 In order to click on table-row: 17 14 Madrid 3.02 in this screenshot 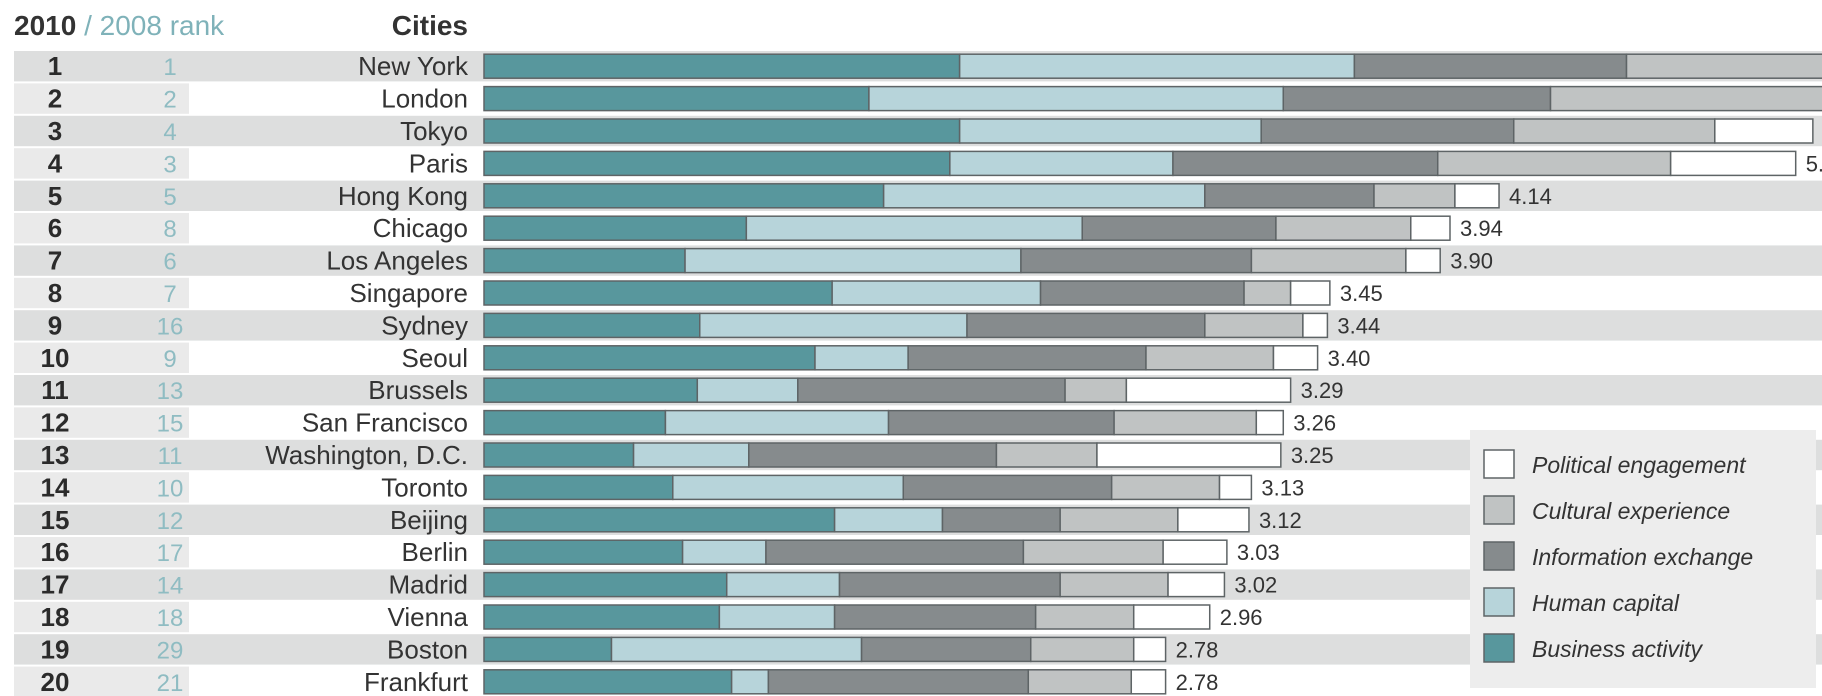, I will do `click(659, 585)`.